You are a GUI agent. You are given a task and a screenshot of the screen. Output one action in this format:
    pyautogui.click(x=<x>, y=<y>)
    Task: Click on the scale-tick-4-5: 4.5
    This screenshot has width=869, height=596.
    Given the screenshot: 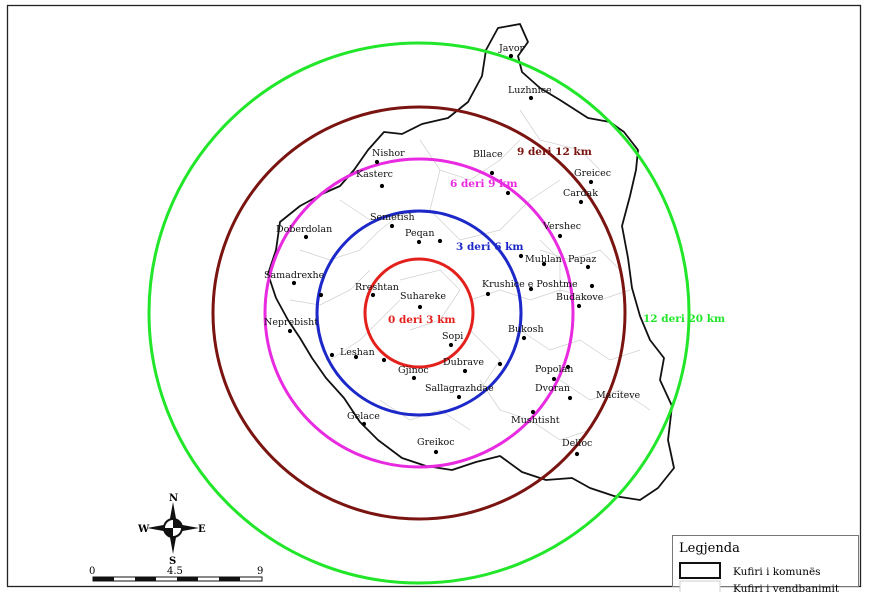 What is the action you would take?
    pyautogui.click(x=175, y=571)
    